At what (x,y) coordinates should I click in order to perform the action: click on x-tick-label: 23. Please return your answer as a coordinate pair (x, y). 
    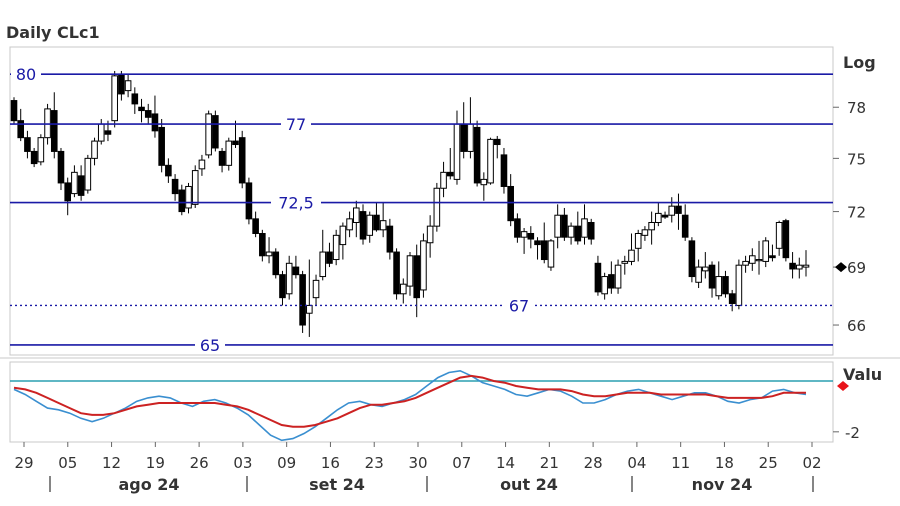
    Looking at the image, I should click on (374, 463).